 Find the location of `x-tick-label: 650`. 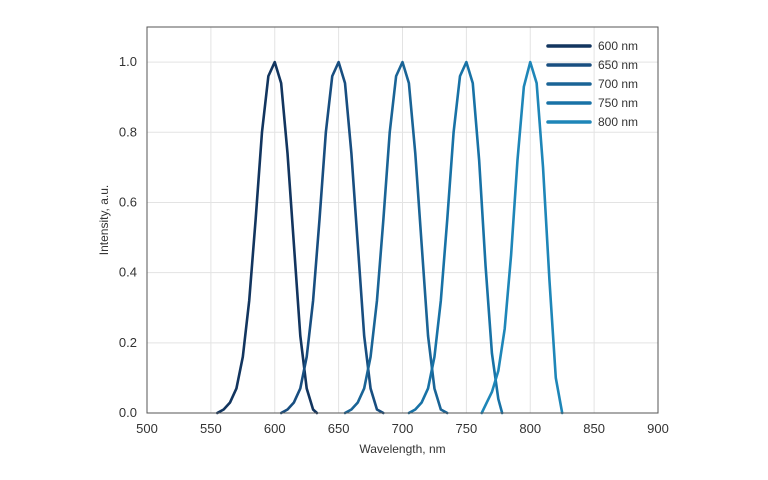

x-tick-label: 650 is located at coordinates (339, 428).